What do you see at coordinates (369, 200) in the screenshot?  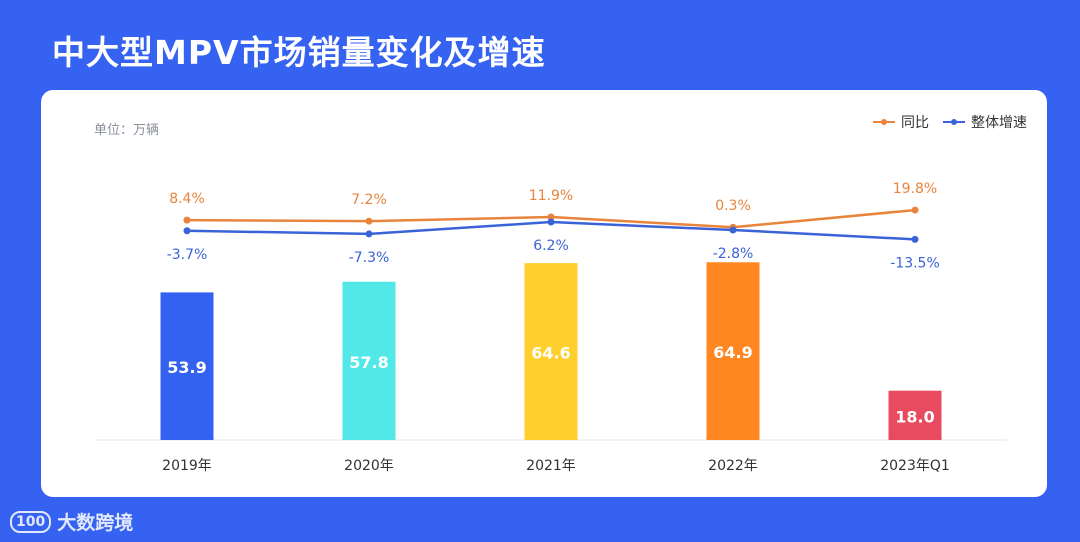 I see `series-0-label-1: 7.2%` at bounding box center [369, 200].